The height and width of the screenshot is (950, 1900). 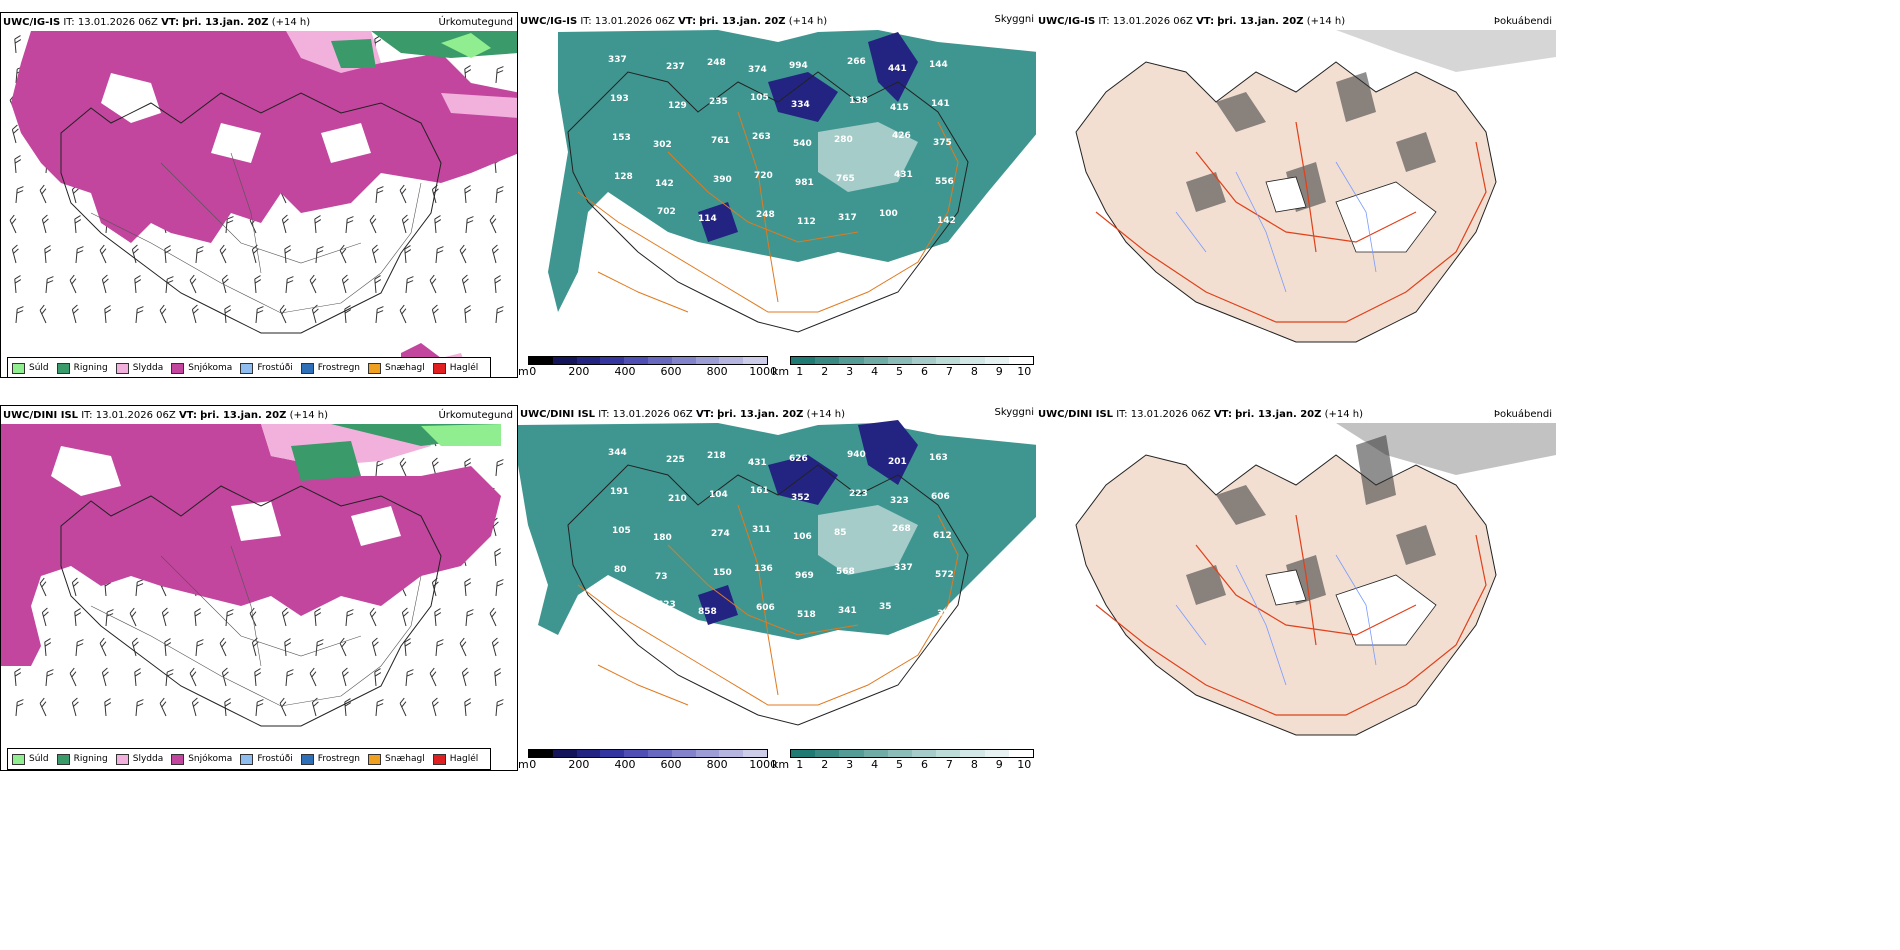 I want to click on legend-label: Frostúði, so click(x=275, y=368).